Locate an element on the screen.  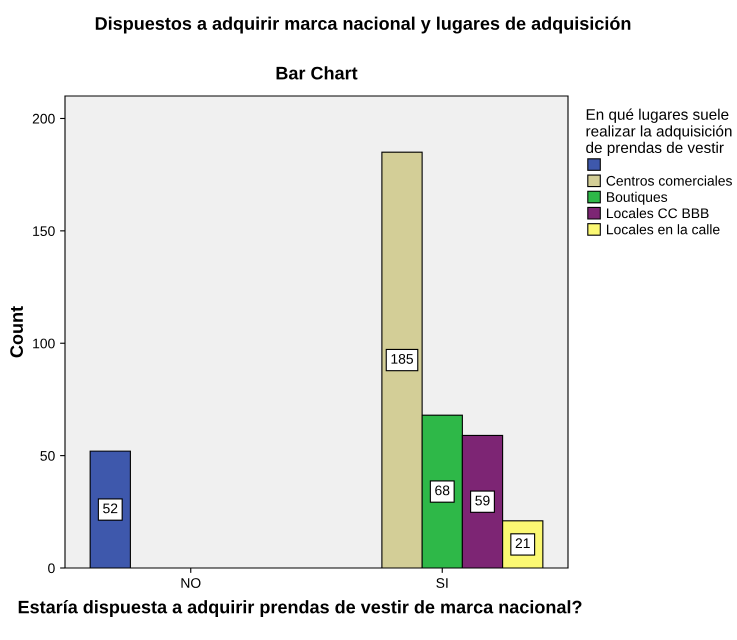
data-label: 185 is located at coordinates (402, 359).